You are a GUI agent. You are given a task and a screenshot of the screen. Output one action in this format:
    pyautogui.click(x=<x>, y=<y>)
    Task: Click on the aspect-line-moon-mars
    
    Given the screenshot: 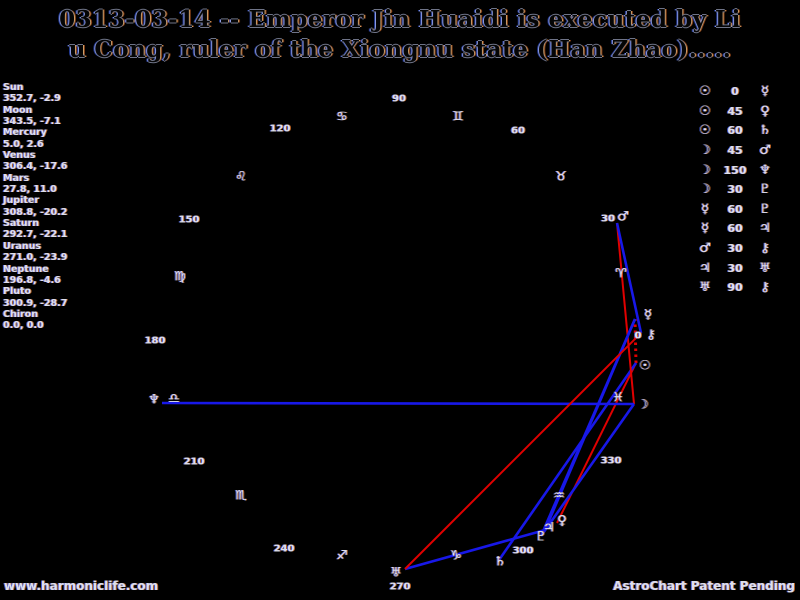 What is the action you would take?
    pyautogui.click(x=625, y=313)
    